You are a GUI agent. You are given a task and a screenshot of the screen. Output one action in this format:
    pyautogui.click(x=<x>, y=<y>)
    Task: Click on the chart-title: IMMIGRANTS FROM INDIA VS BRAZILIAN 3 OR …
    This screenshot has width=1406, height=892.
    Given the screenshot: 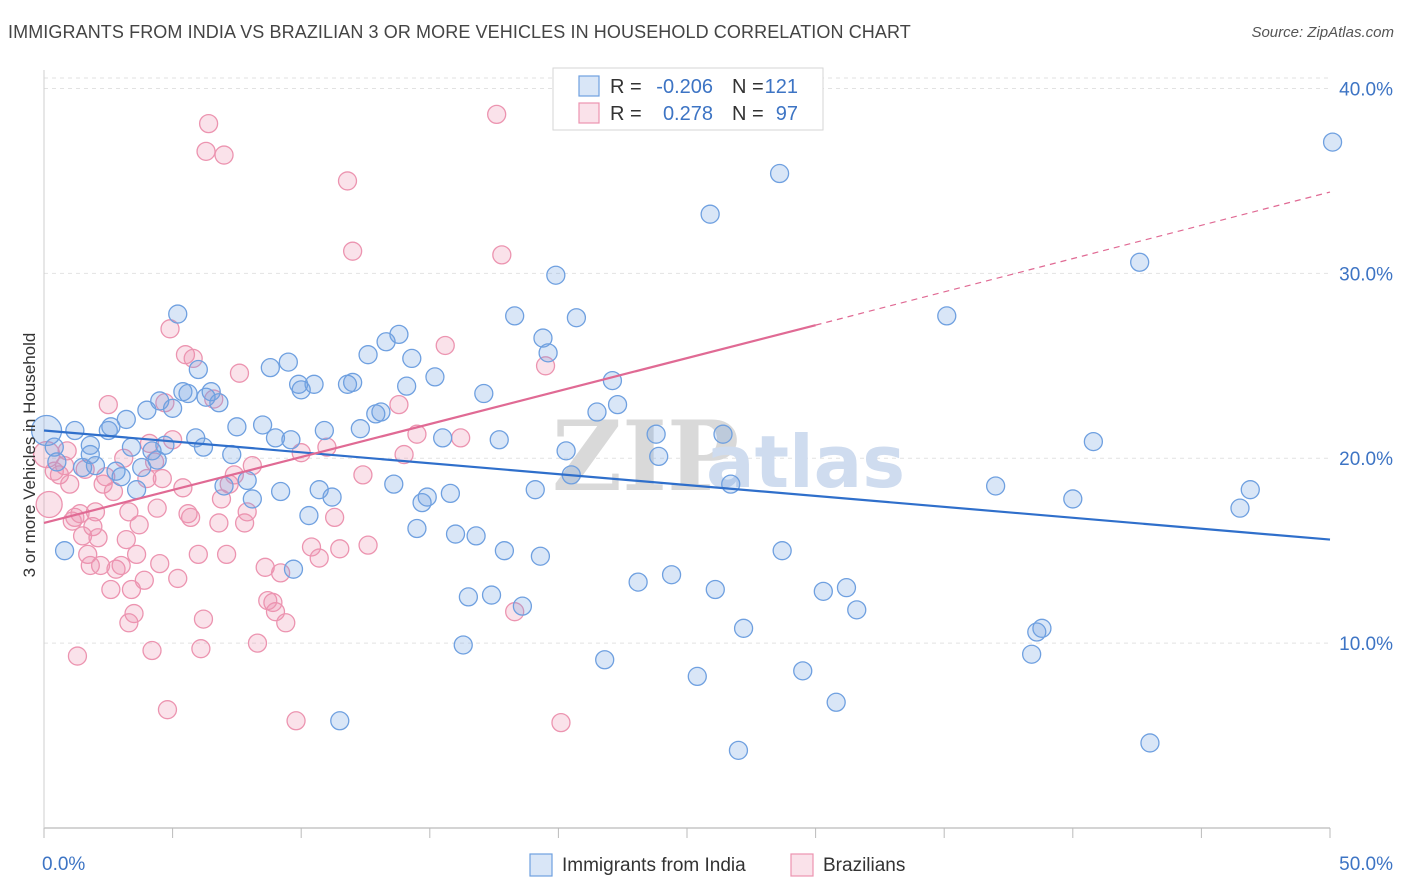 What is the action you would take?
    pyautogui.click(x=459, y=32)
    